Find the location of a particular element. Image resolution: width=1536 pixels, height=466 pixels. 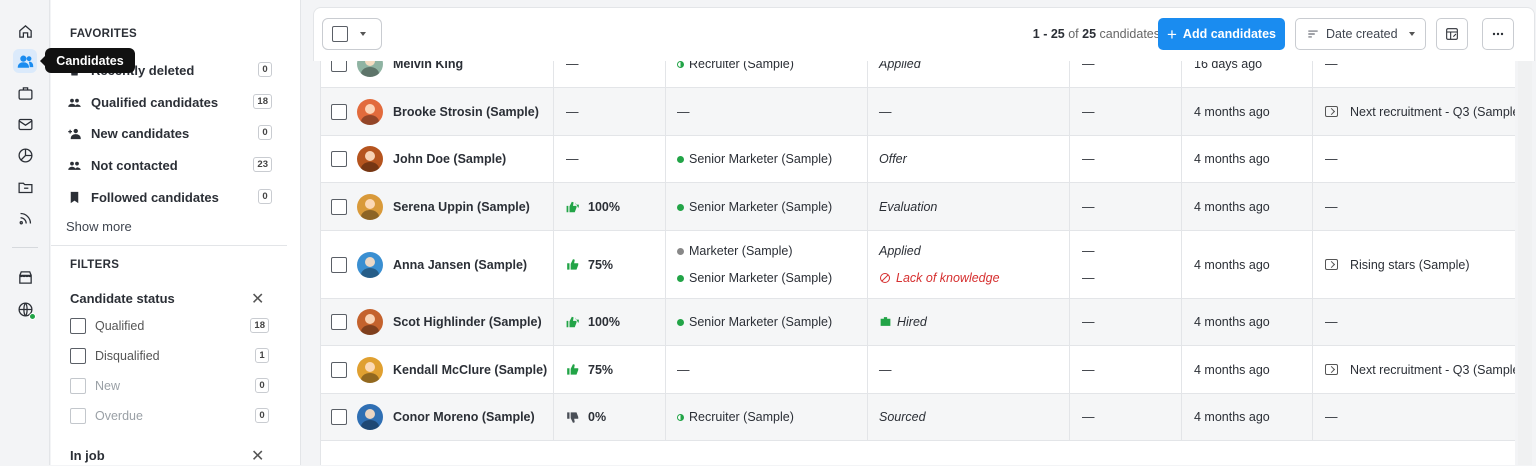

name-cell: Scot Highlinder (Sample) is located at coordinates (437, 322).